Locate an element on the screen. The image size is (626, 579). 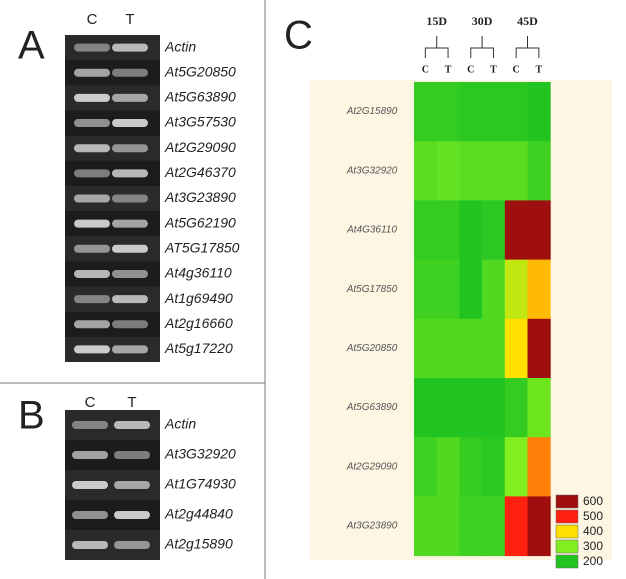
gene-label: At2G29090 is located at coordinates (200, 147).